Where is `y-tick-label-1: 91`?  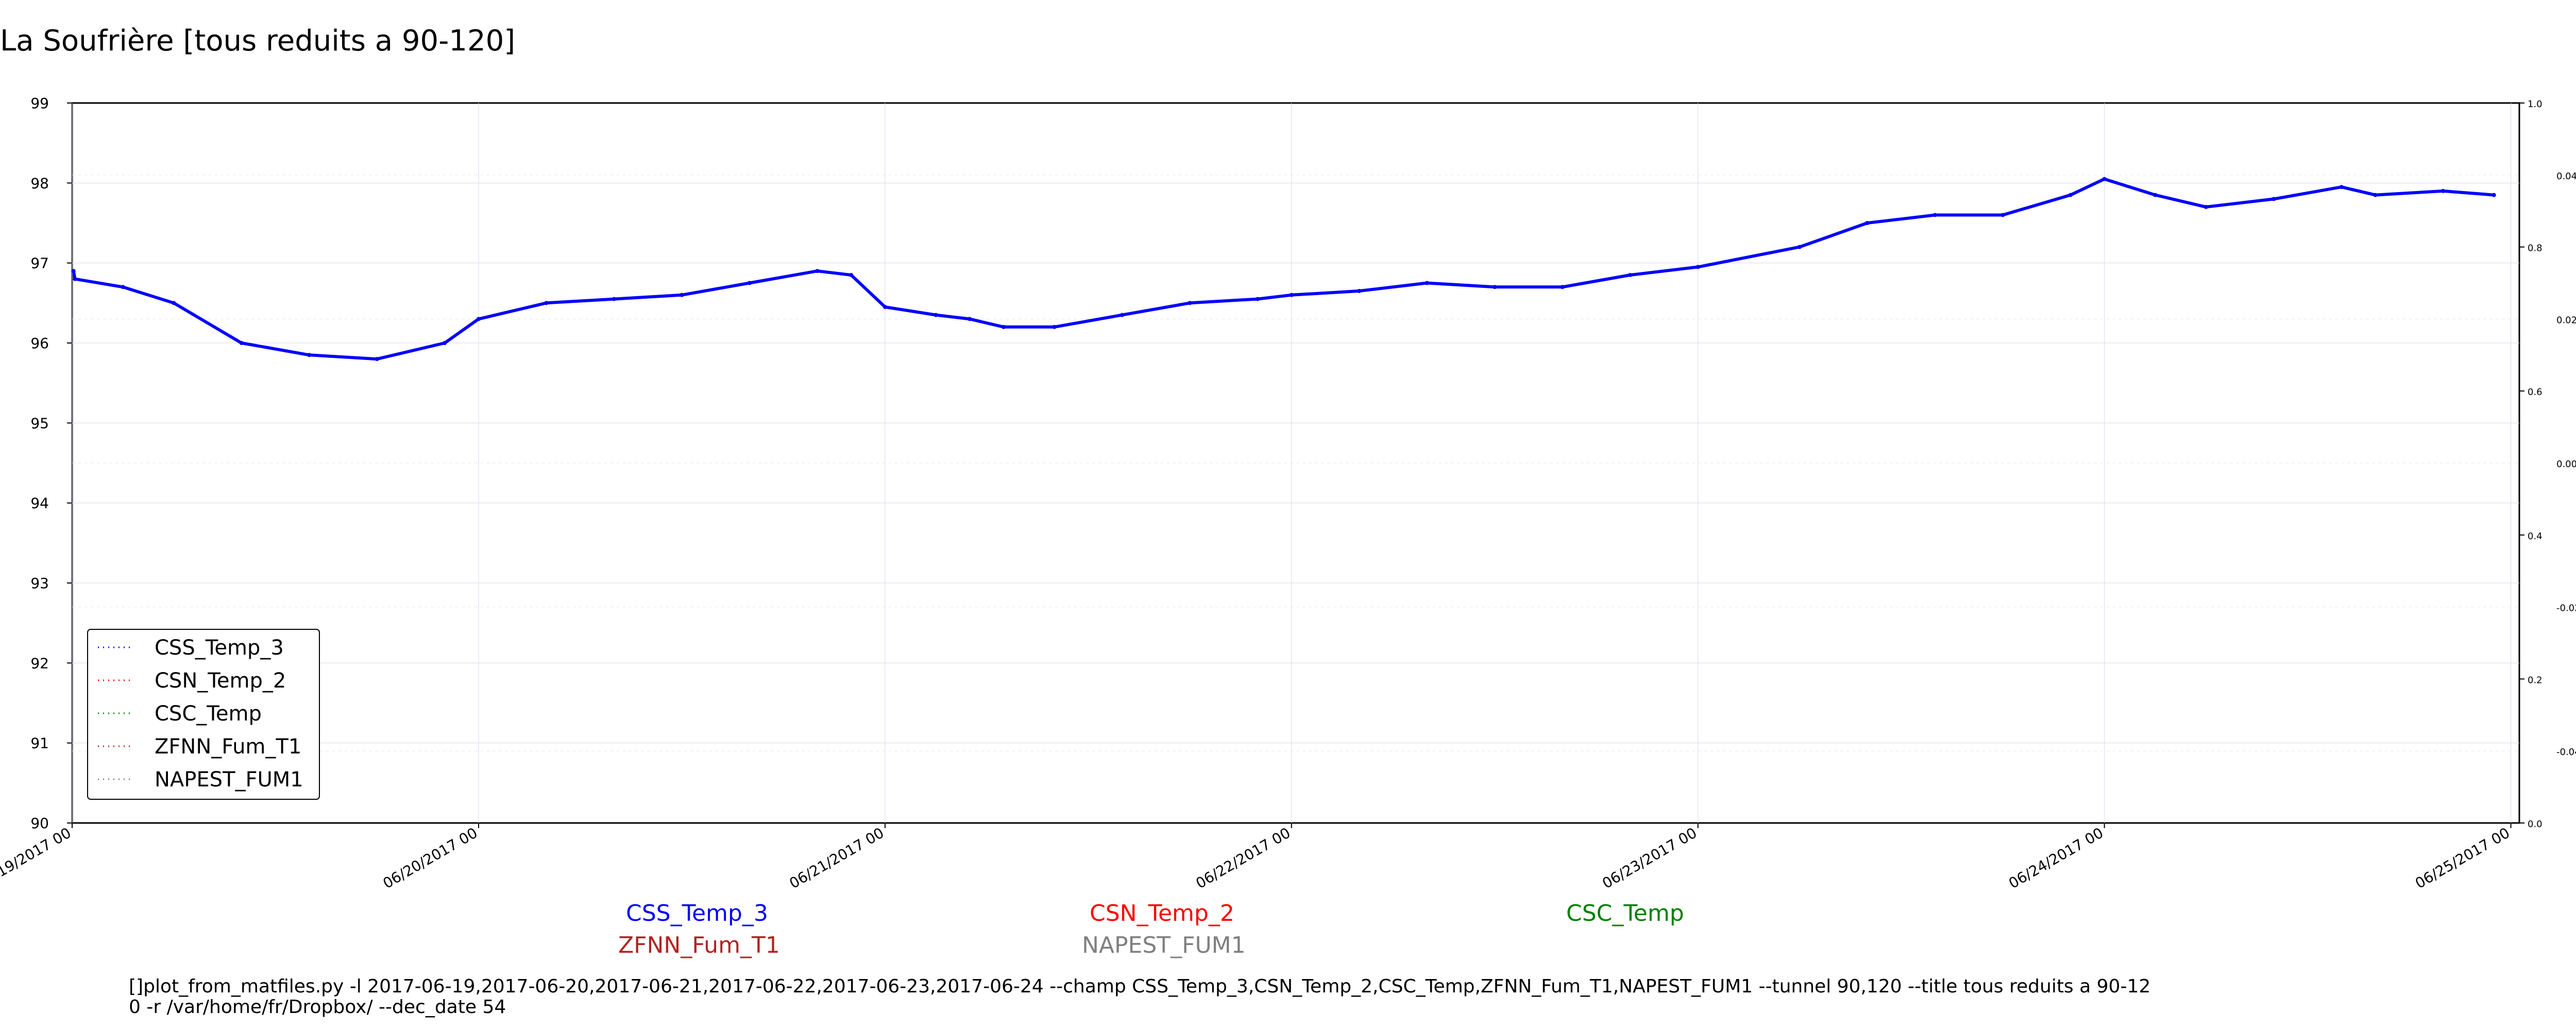
y-tick-label-1: 91 is located at coordinates (39, 744).